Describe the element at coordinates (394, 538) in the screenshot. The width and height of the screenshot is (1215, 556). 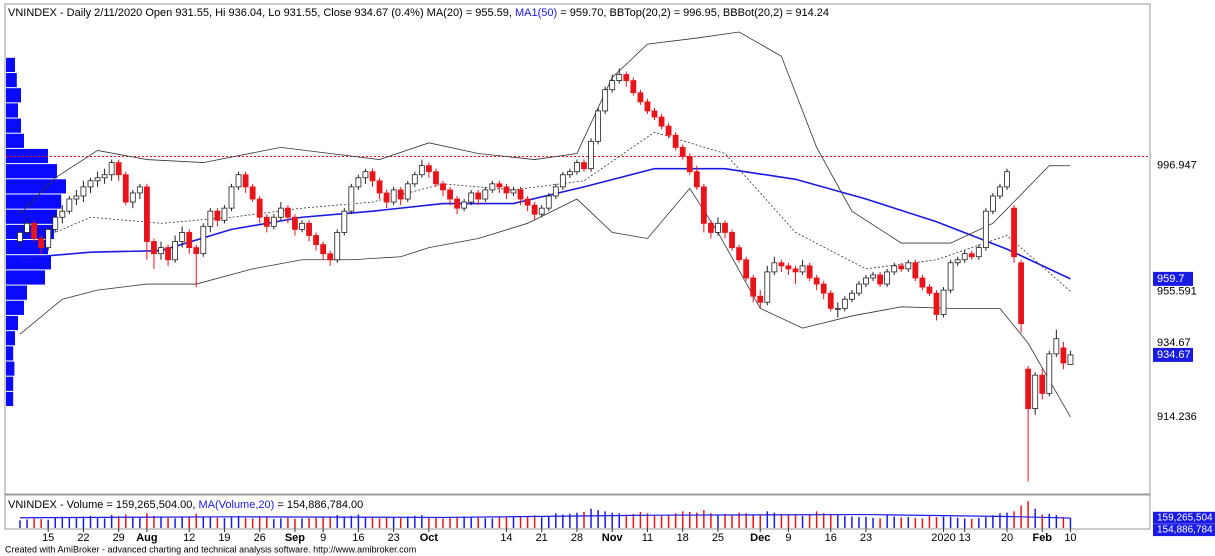
I see `x-tick-label: 23` at that location.